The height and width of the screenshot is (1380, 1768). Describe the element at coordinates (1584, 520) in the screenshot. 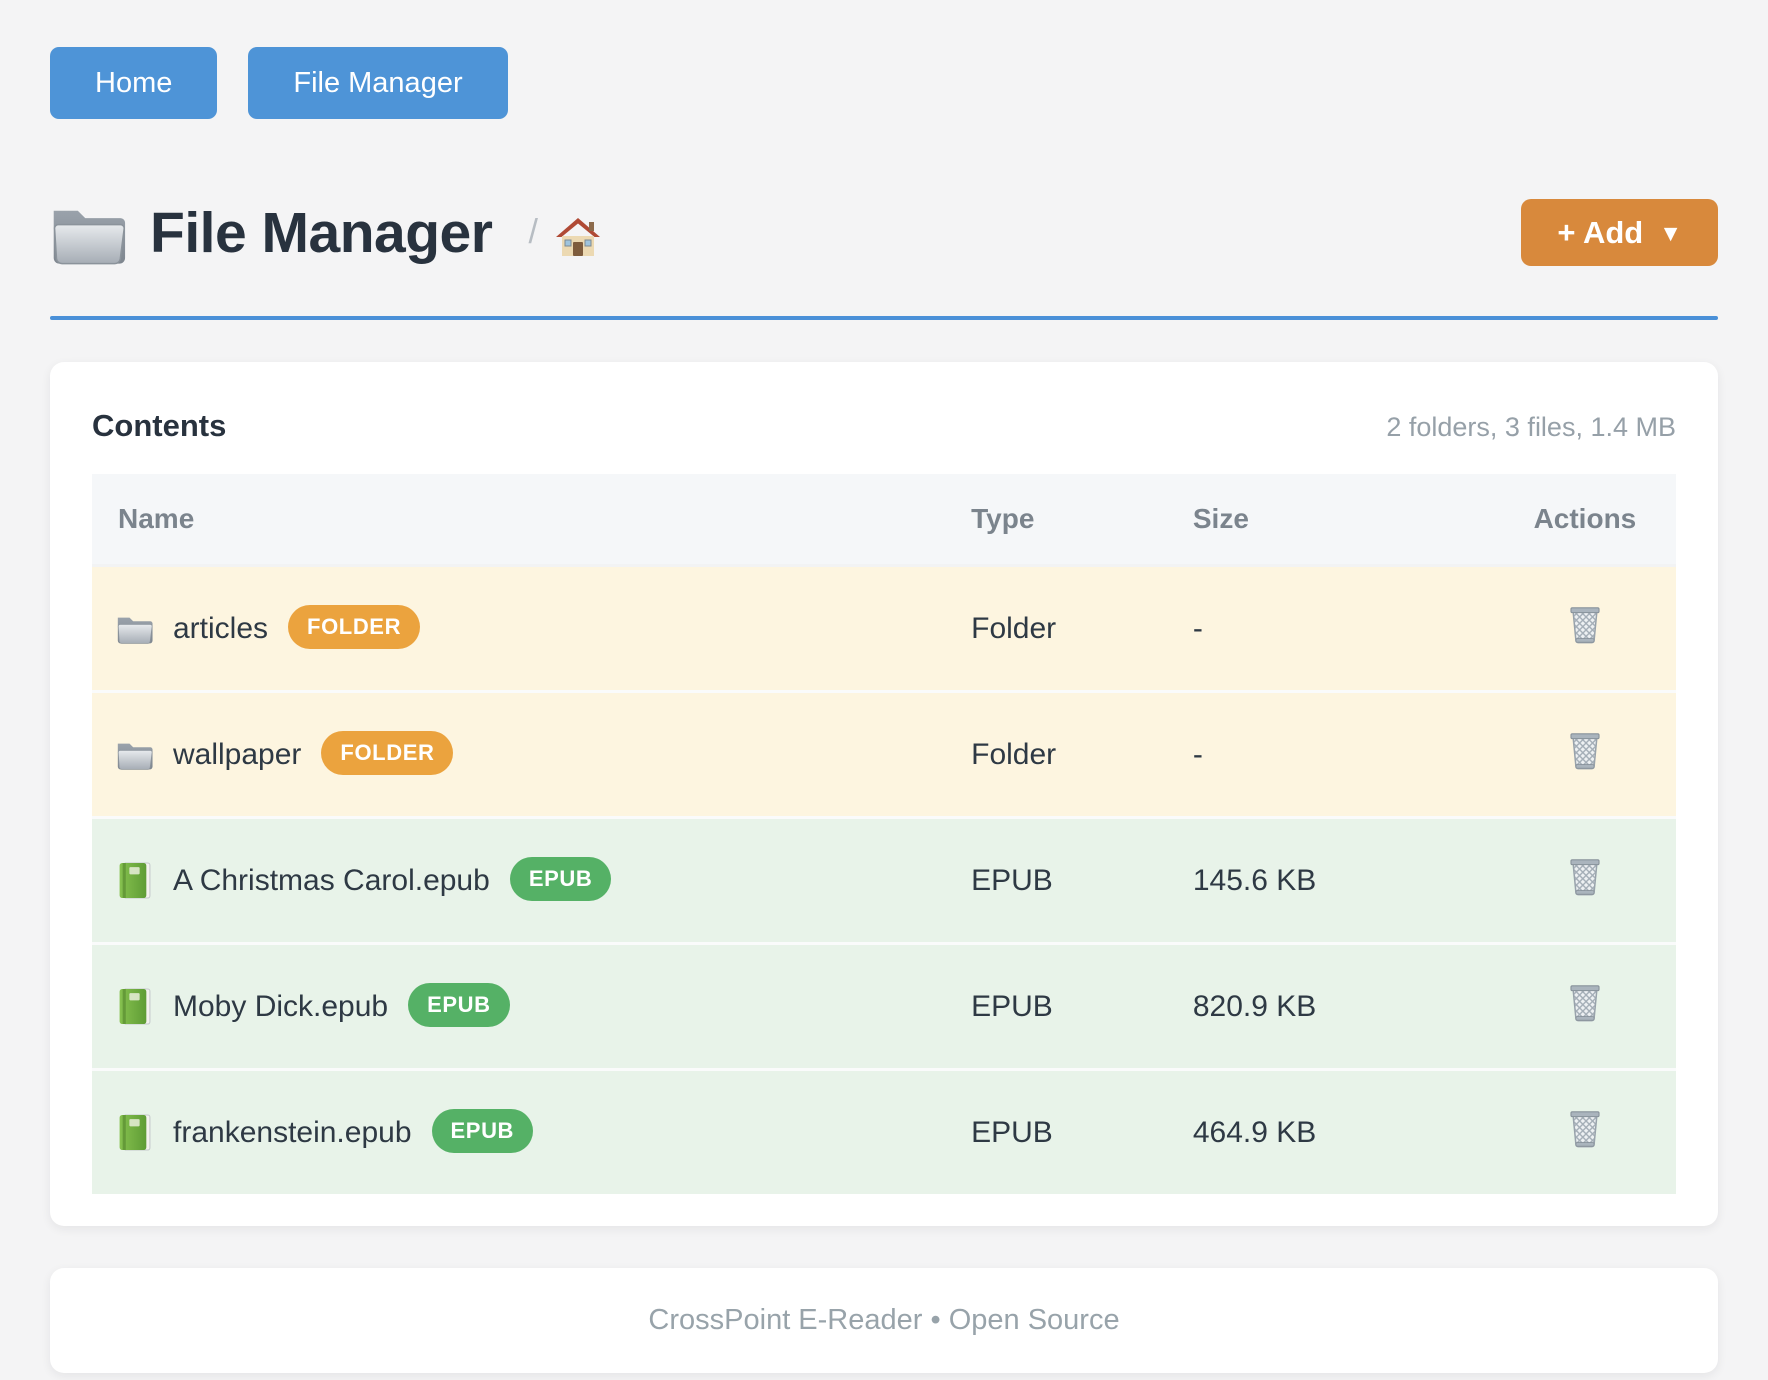

I see `column-header-actions: Actions` at that location.